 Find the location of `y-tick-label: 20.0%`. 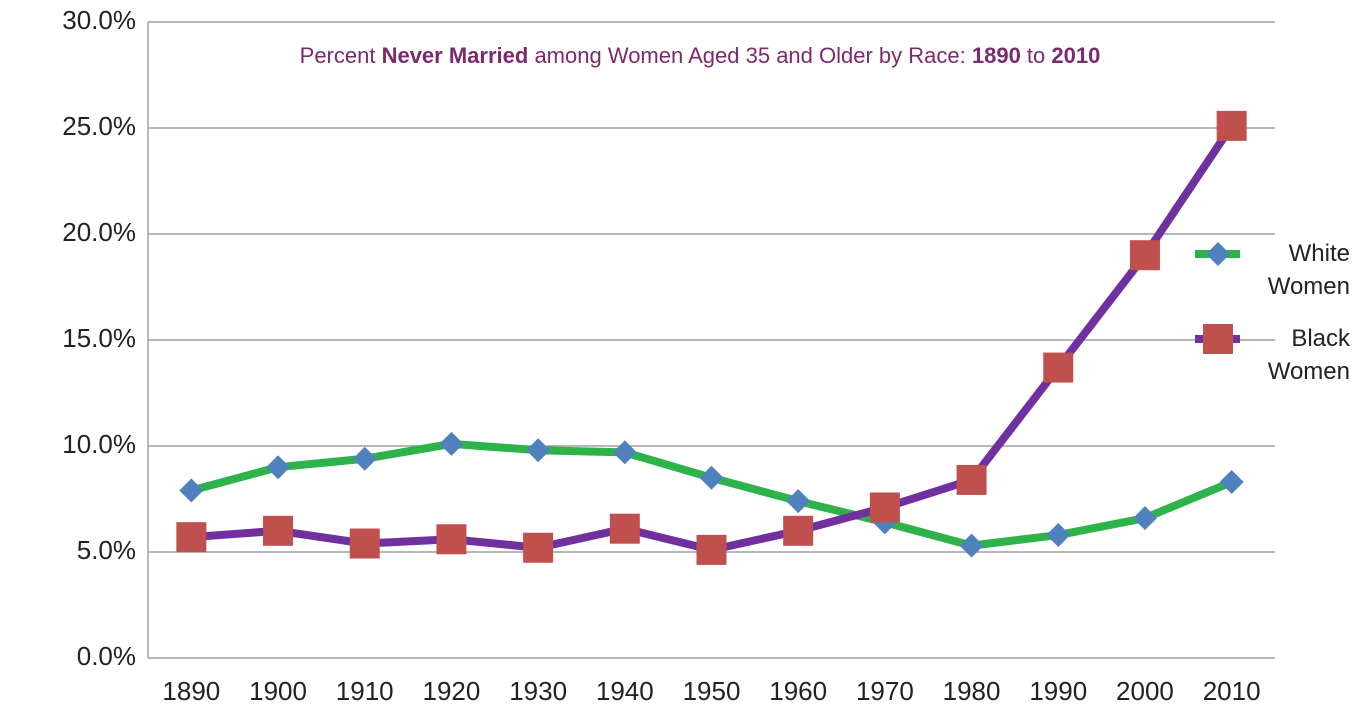

y-tick-label: 20.0% is located at coordinates (99, 232).